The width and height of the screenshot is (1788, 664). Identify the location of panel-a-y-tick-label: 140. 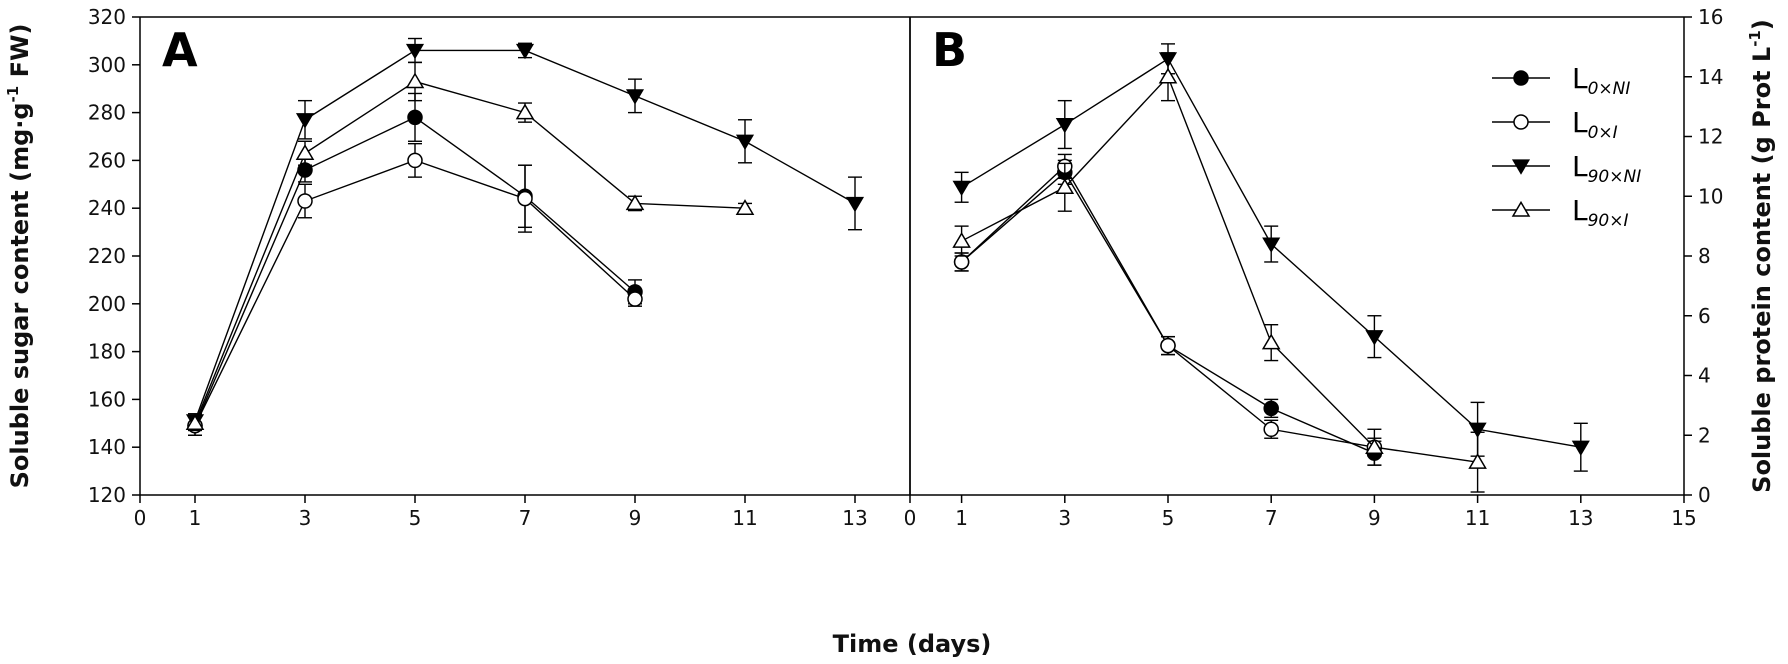
(107, 447).